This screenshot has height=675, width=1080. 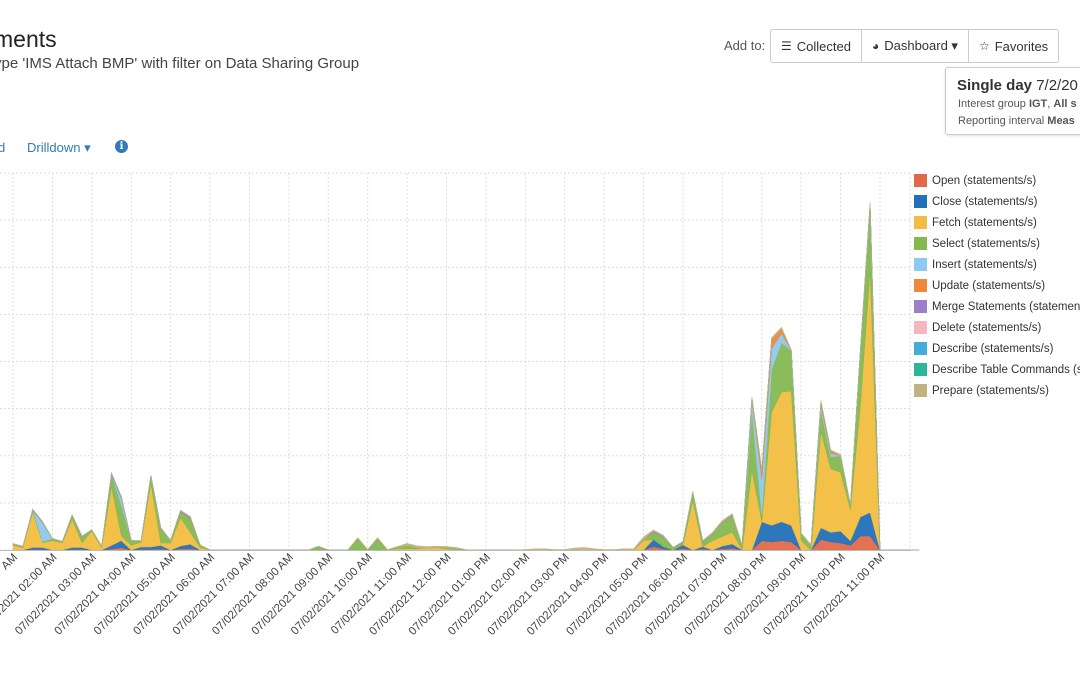 What do you see at coordinates (59, 147) in the screenshot?
I see `drilldown-dropdown: Drilldown ▾` at bounding box center [59, 147].